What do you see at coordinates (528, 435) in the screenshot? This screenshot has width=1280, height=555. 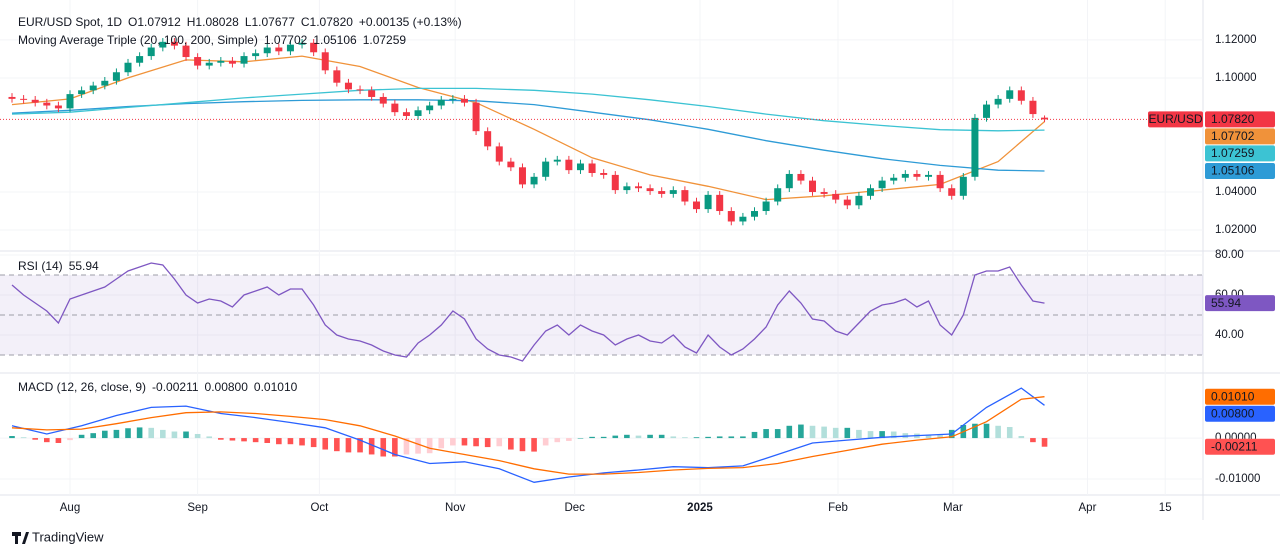 I see `signal-line` at bounding box center [528, 435].